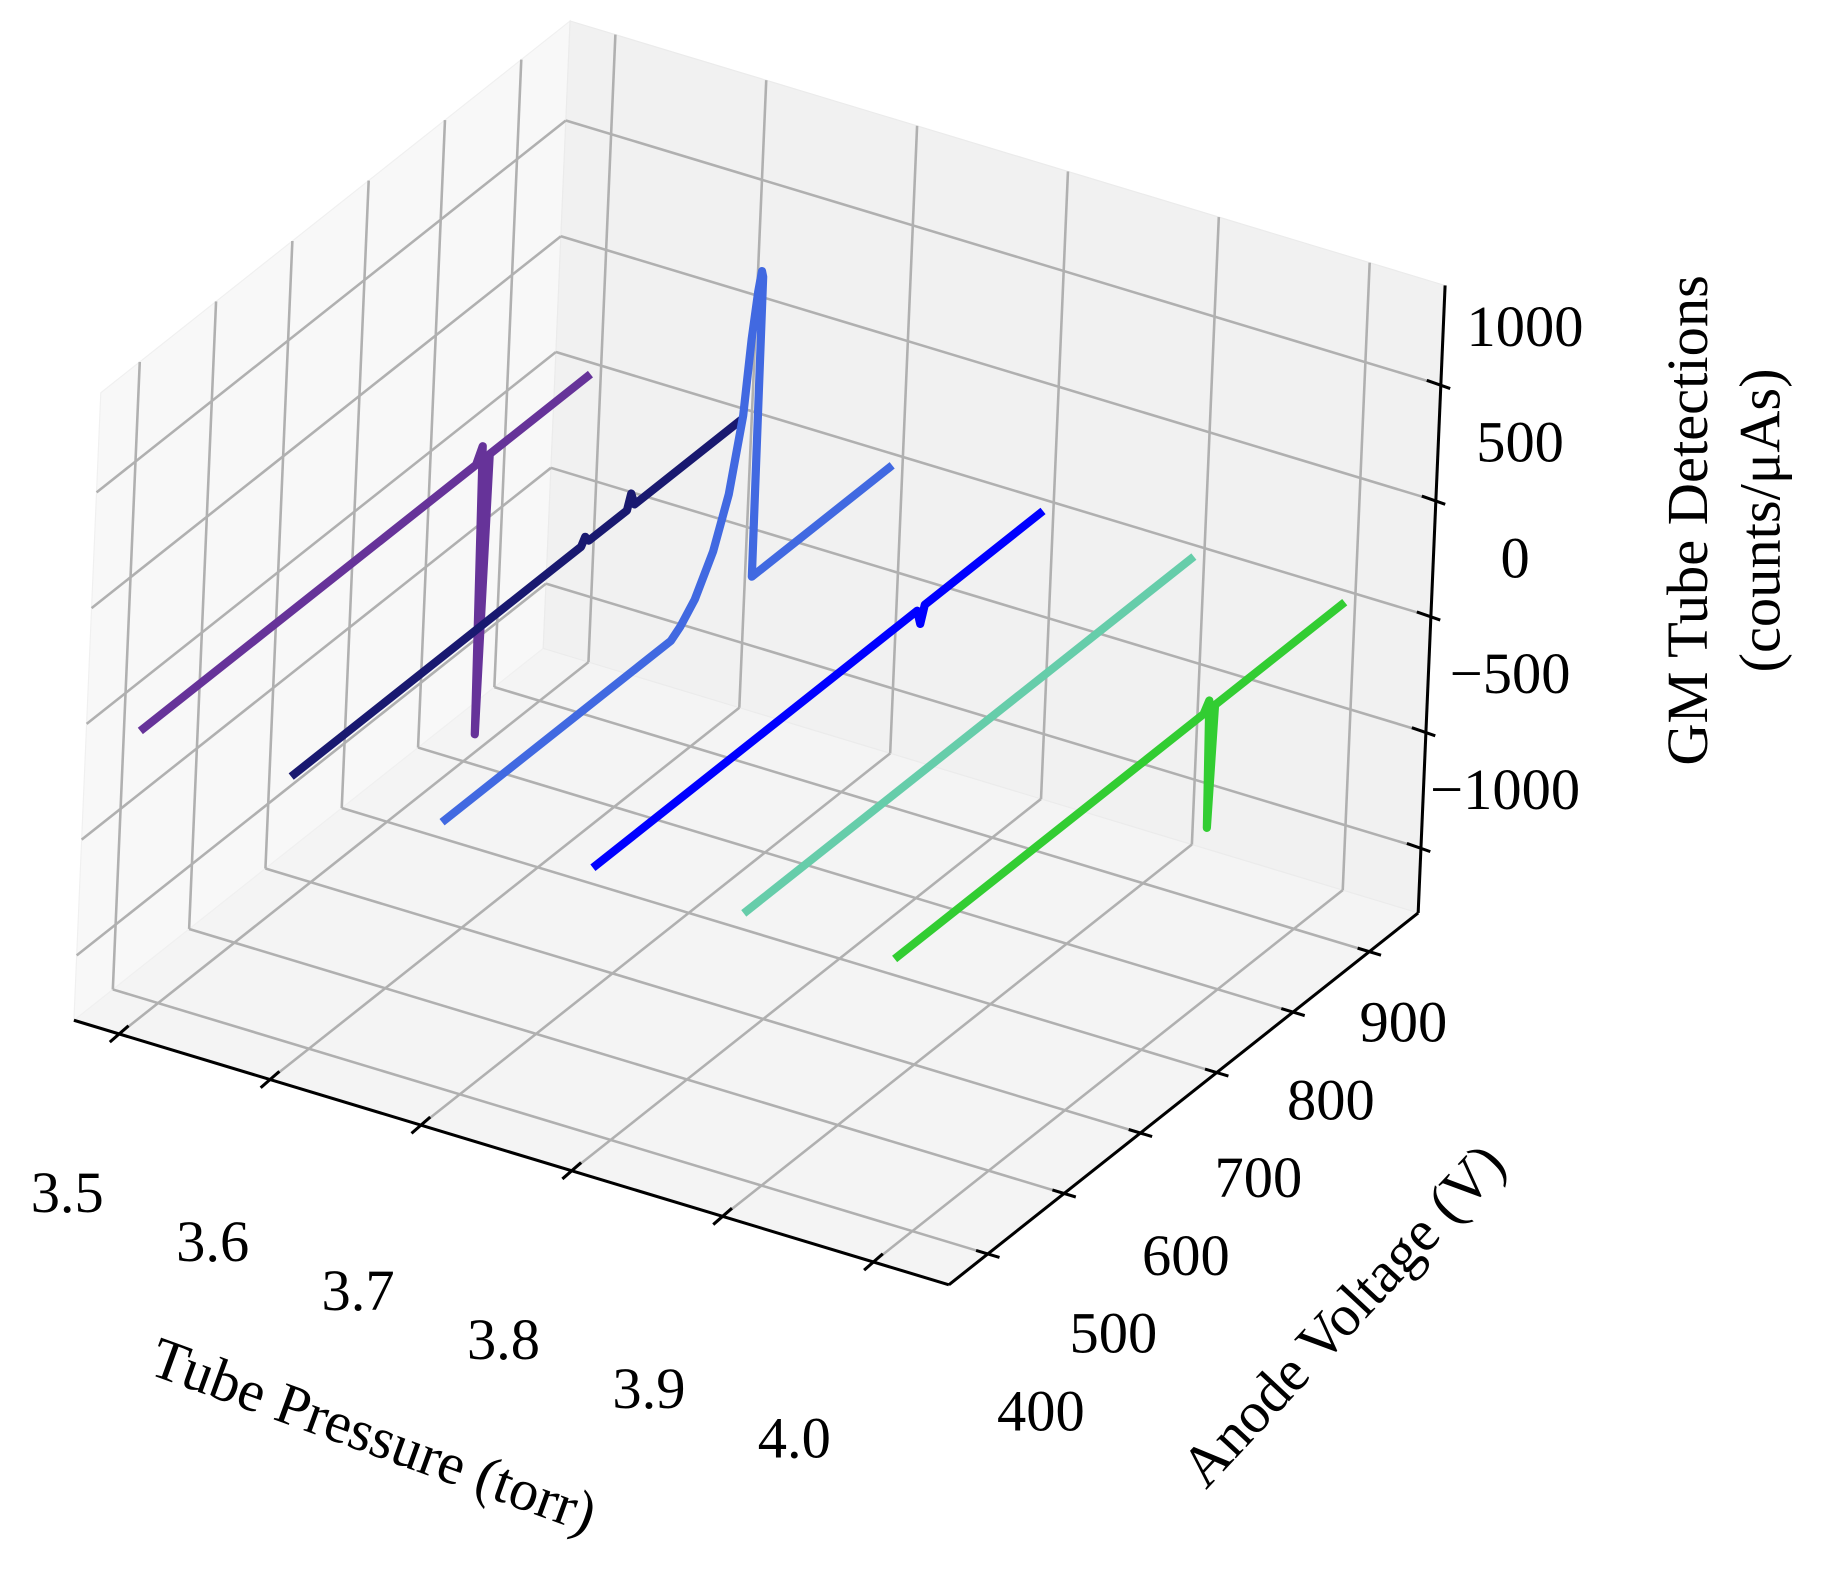  Describe the element at coordinates (358, 1290) in the screenshot. I see `x-tick-label: 3.7` at that location.